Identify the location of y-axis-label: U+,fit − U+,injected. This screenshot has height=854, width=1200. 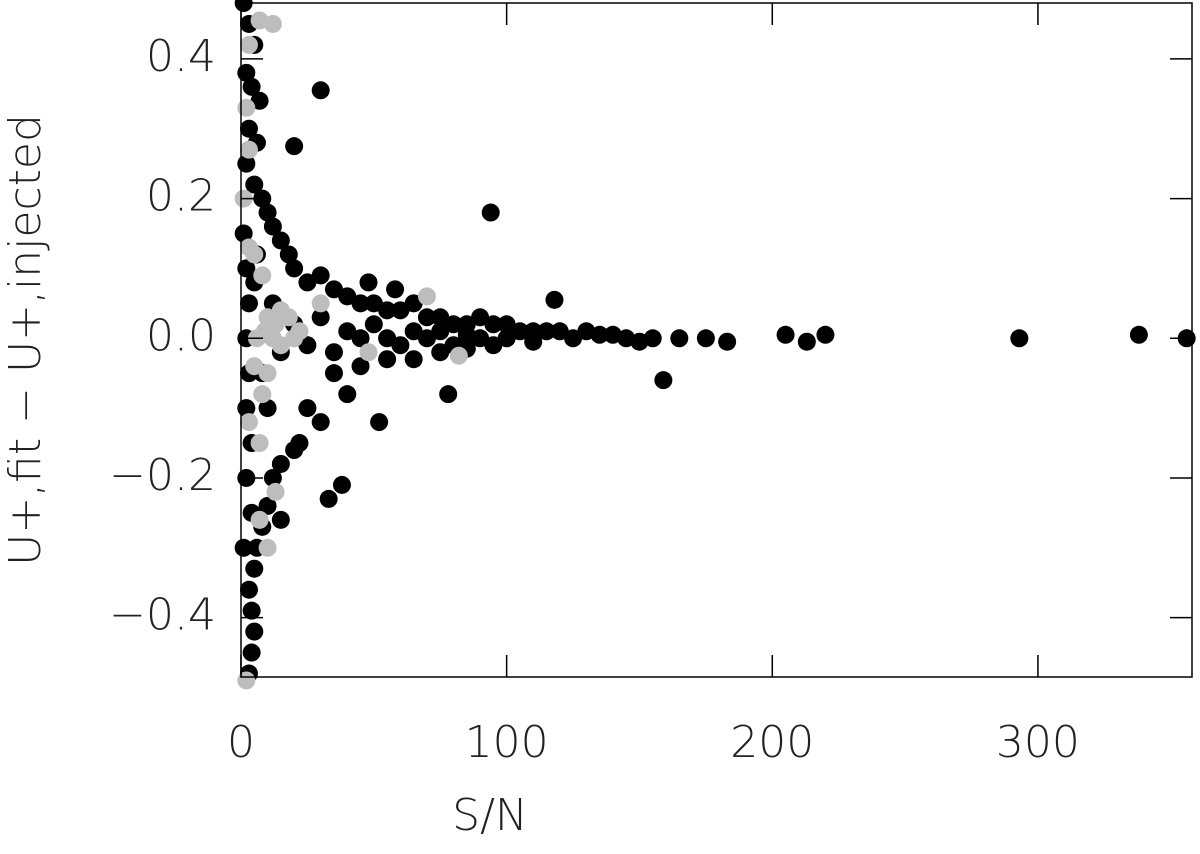
(25, 340).